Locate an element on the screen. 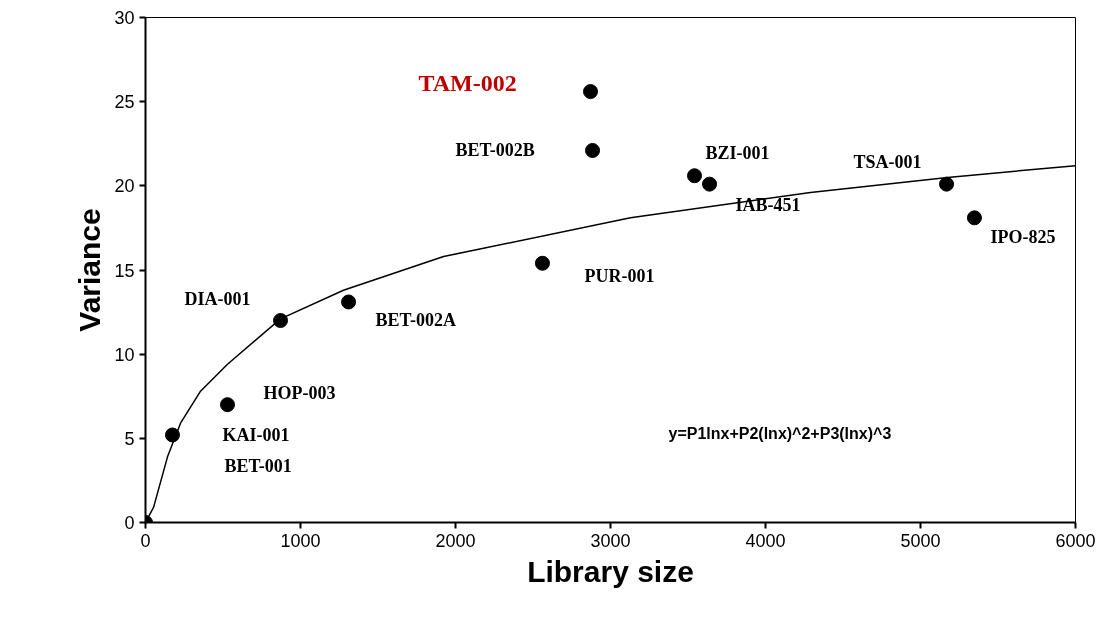  annotation: DIA-001 is located at coordinates (217, 298).